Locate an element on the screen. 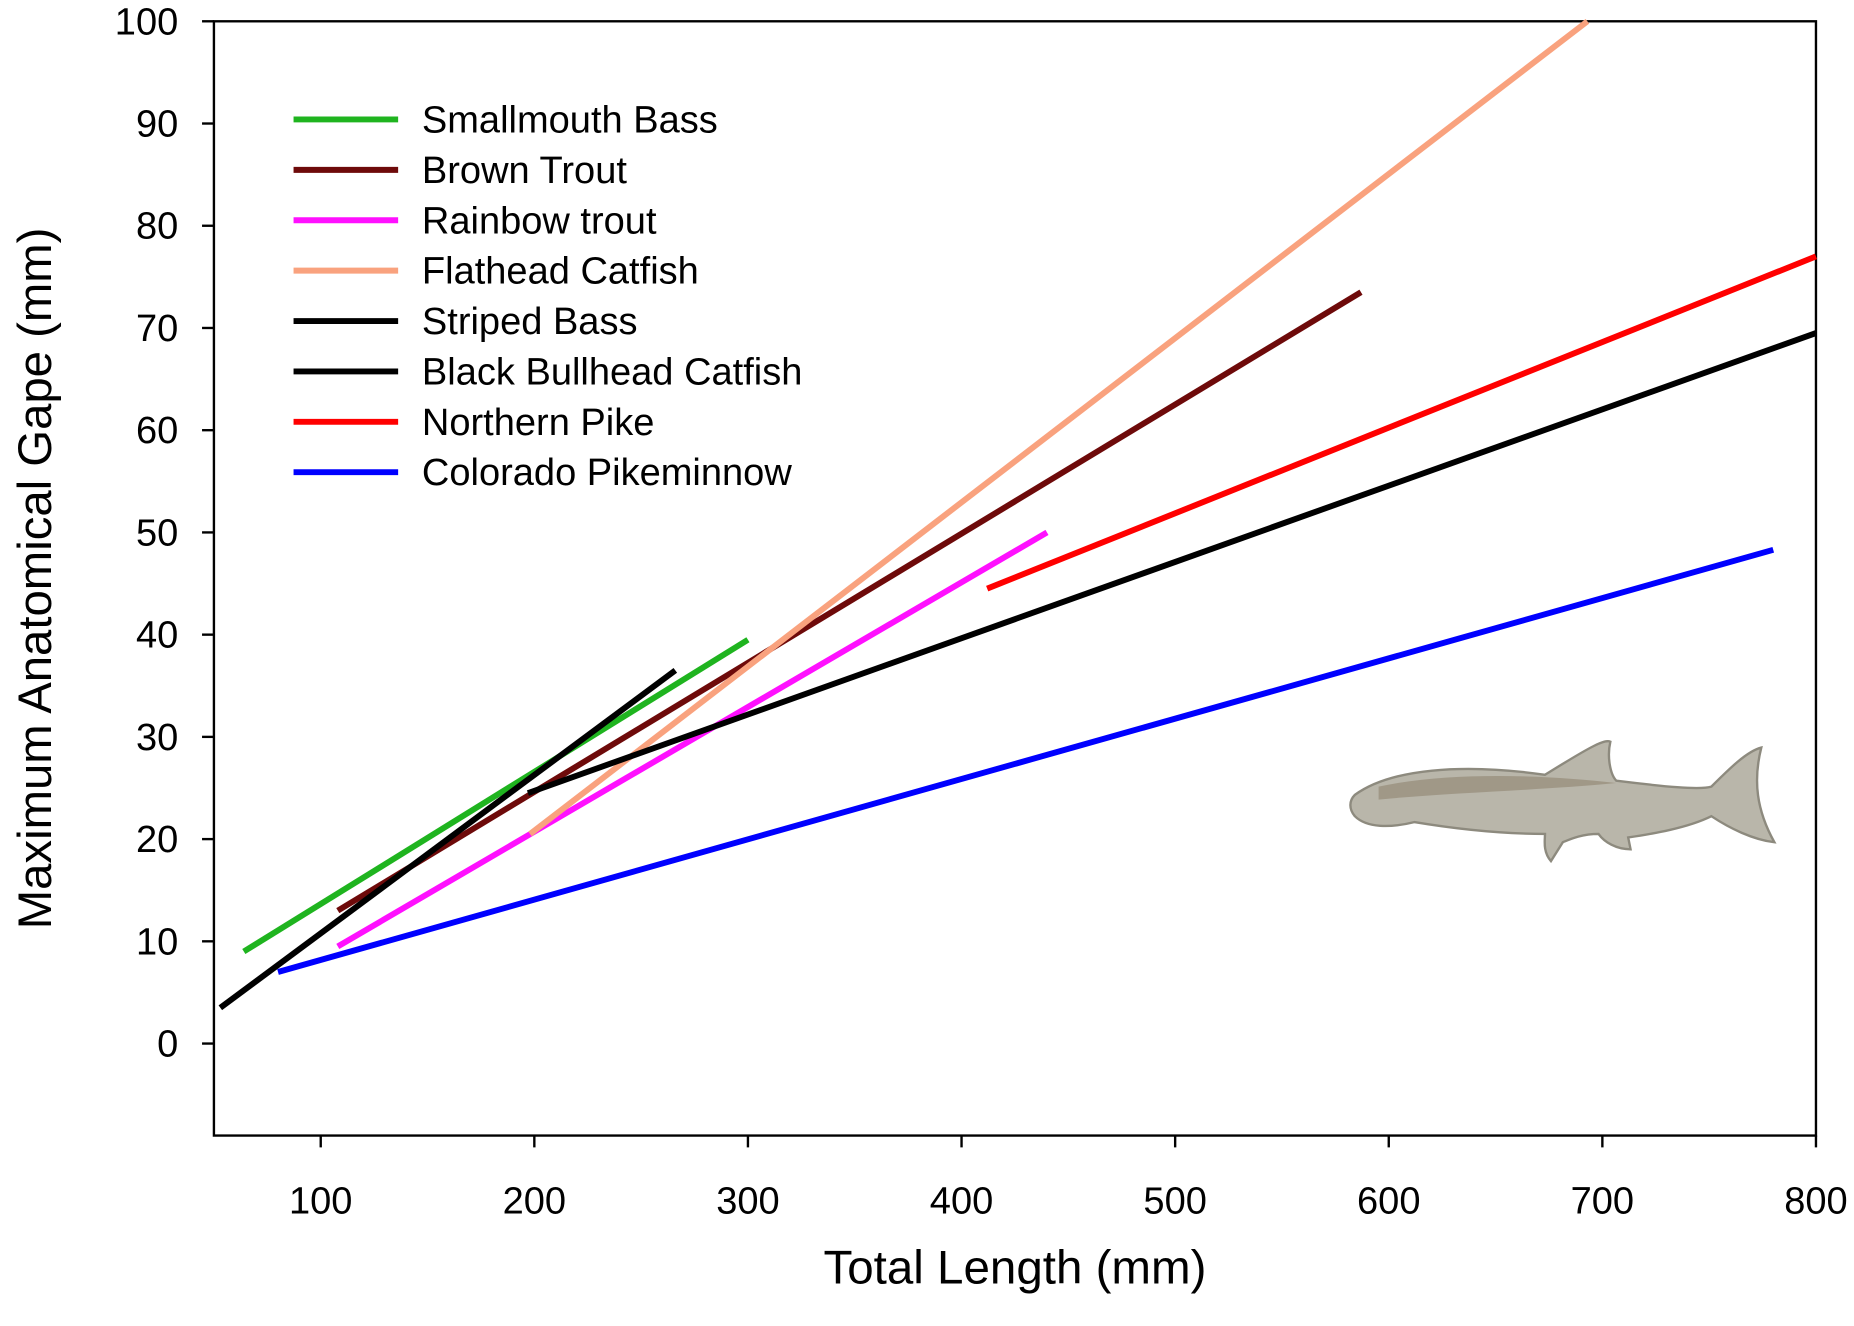 The width and height of the screenshot is (1854, 1326). legend-label: Colorado Pikeminnow is located at coordinates (607, 473).